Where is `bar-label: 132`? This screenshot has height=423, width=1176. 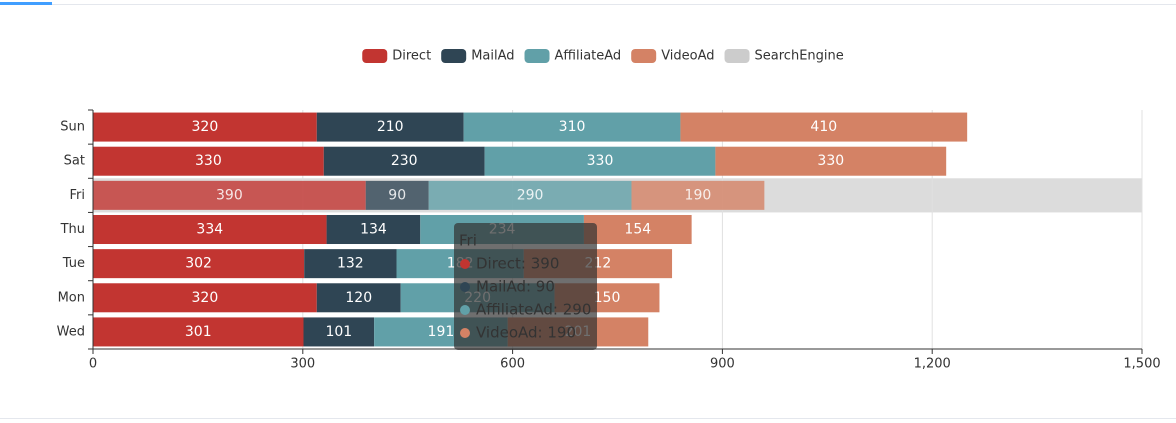
bar-label: 132 is located at coordinates (350, 264).